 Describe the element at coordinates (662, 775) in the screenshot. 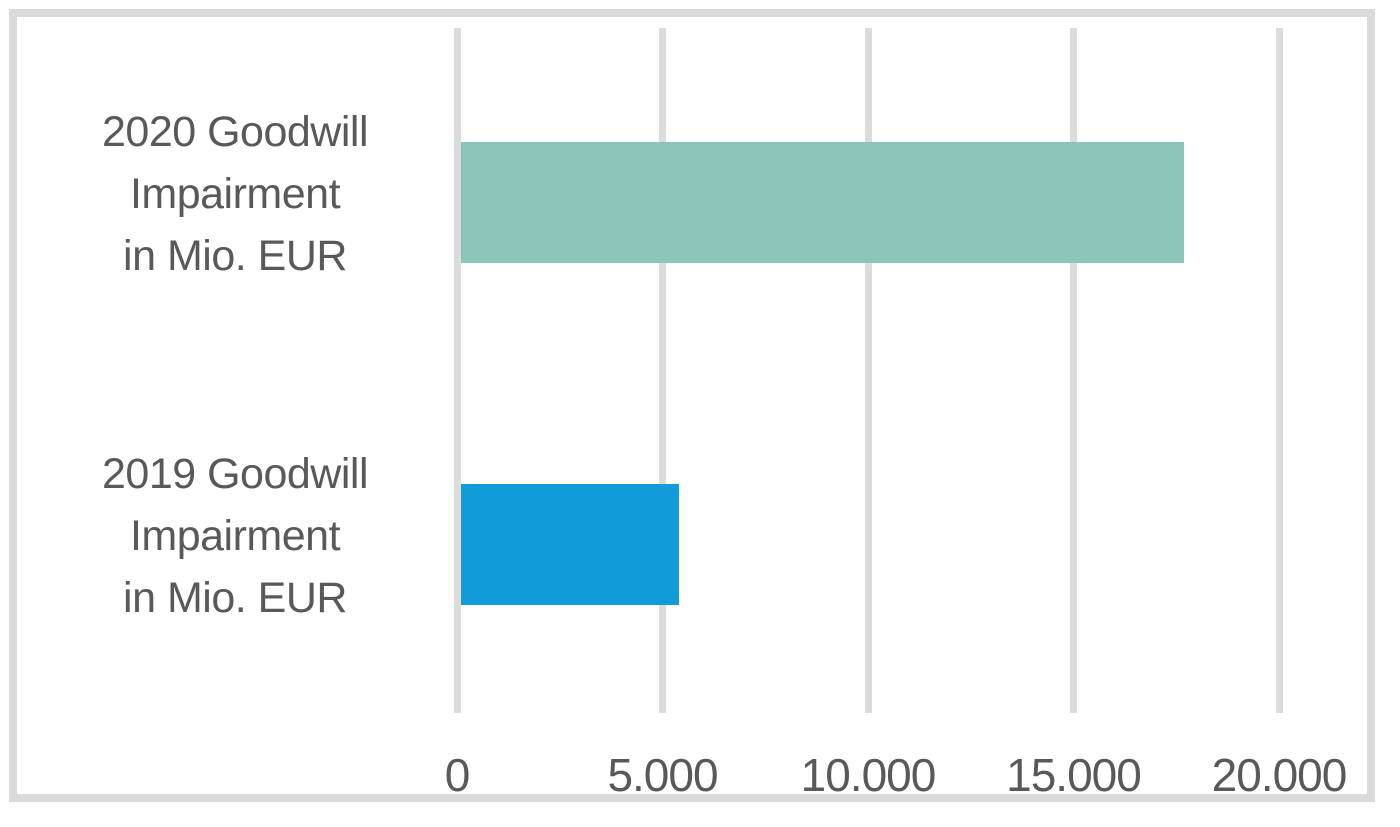

I see `x-tick-label-5.000: 5.000` at that location.